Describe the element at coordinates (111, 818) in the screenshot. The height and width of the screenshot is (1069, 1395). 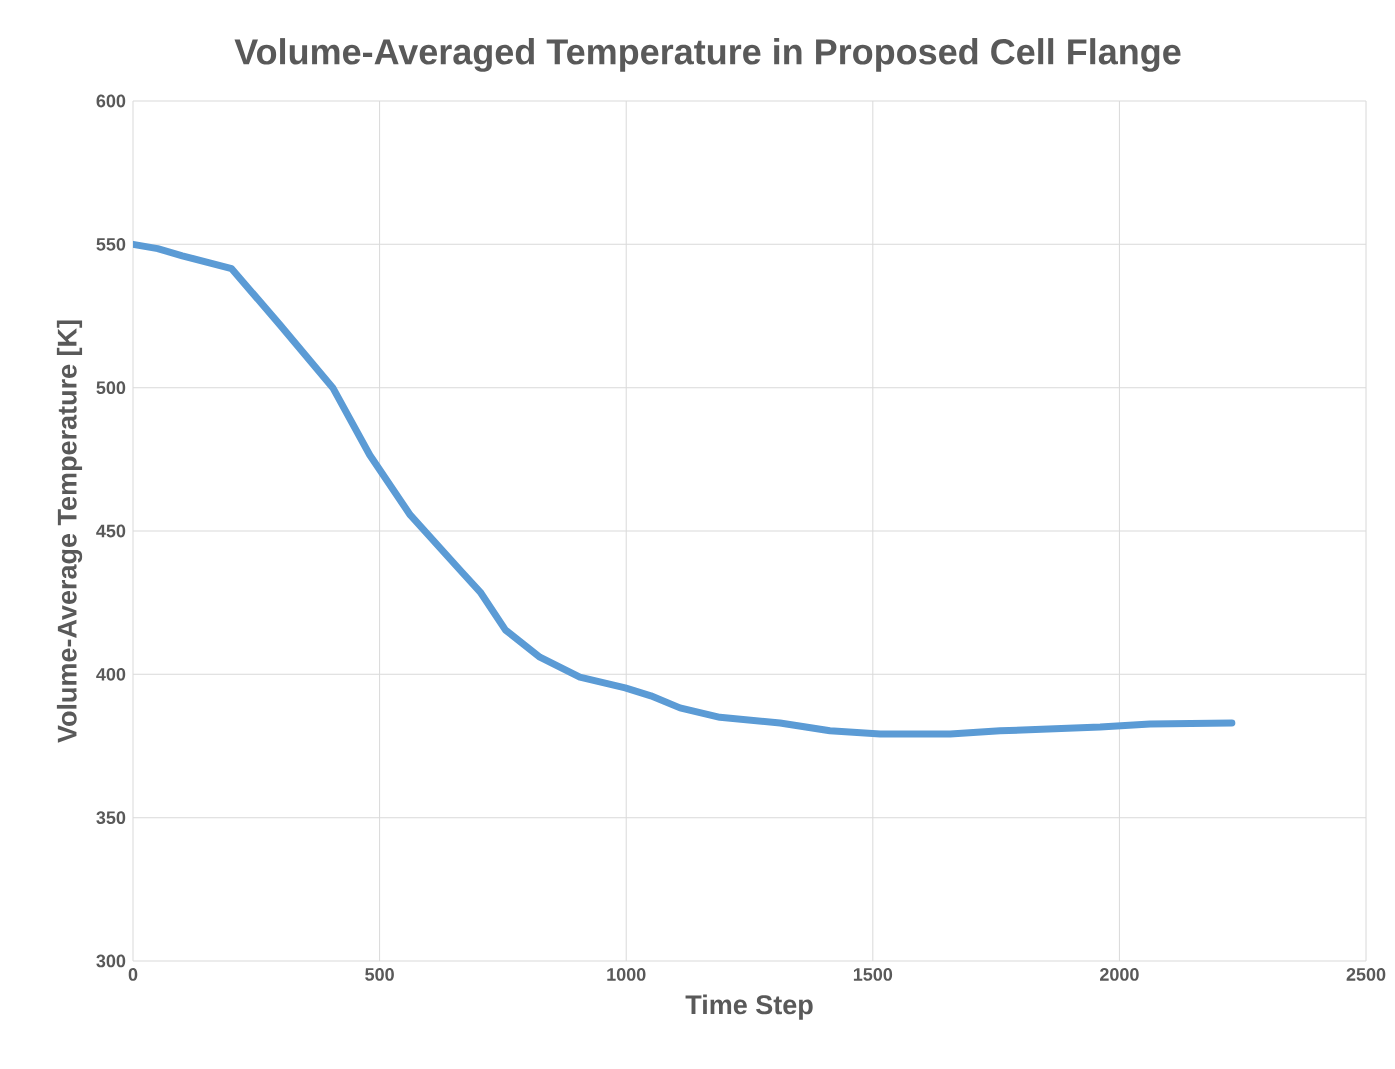
I see `y-tick-label: 350` at that location.